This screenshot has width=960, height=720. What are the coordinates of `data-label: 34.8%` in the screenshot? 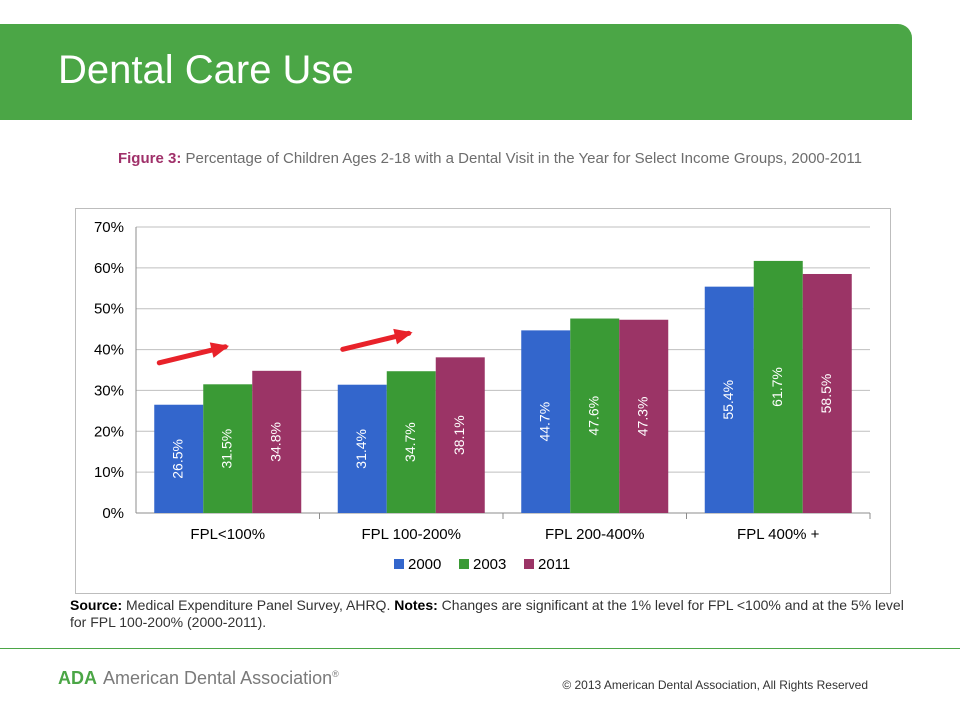 It's located at (275, 442).